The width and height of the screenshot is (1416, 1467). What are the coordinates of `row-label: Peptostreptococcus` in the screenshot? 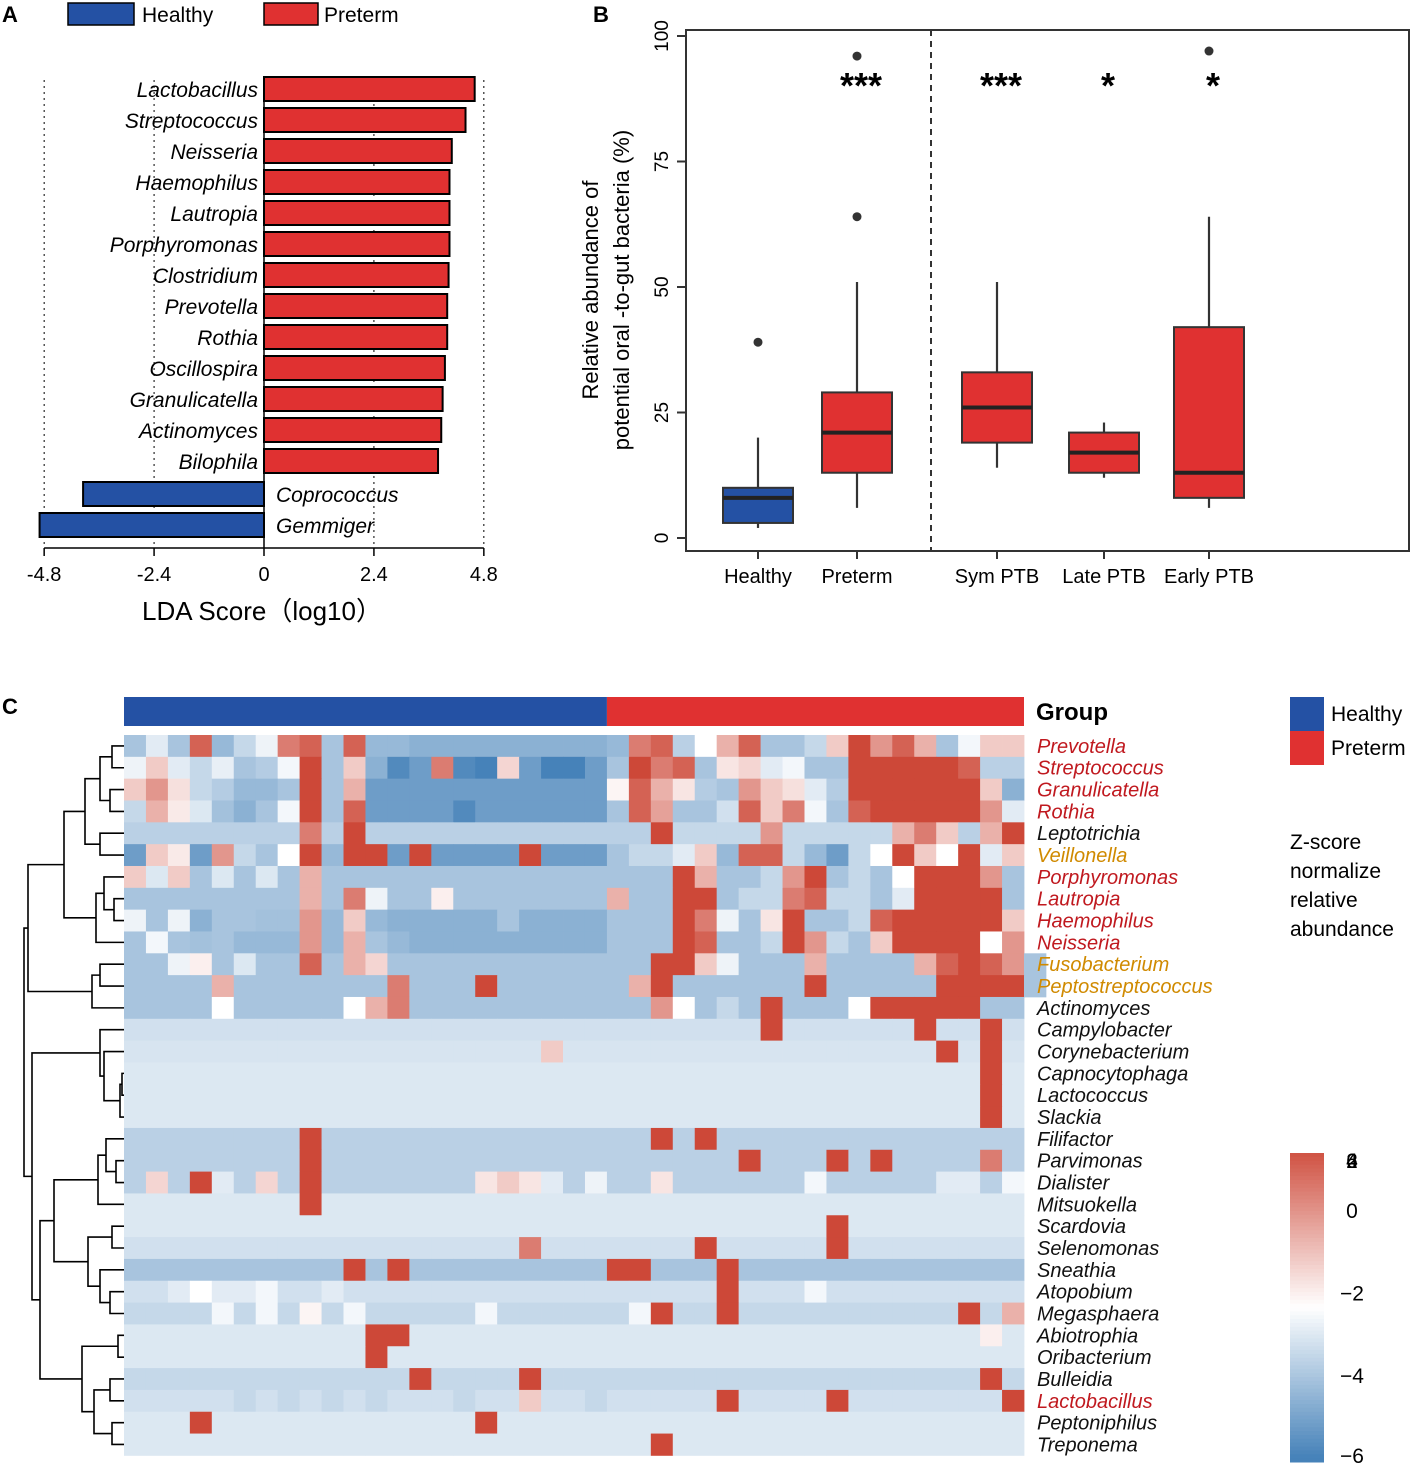 It's located at (1125, 987).